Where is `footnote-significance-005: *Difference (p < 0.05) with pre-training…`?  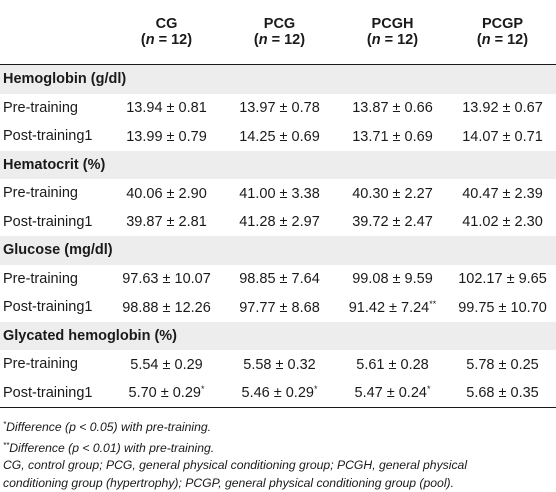
footnote-significance-005: *Difference (p < 0.05) with pre-training… is located at coordinates (279, 426).